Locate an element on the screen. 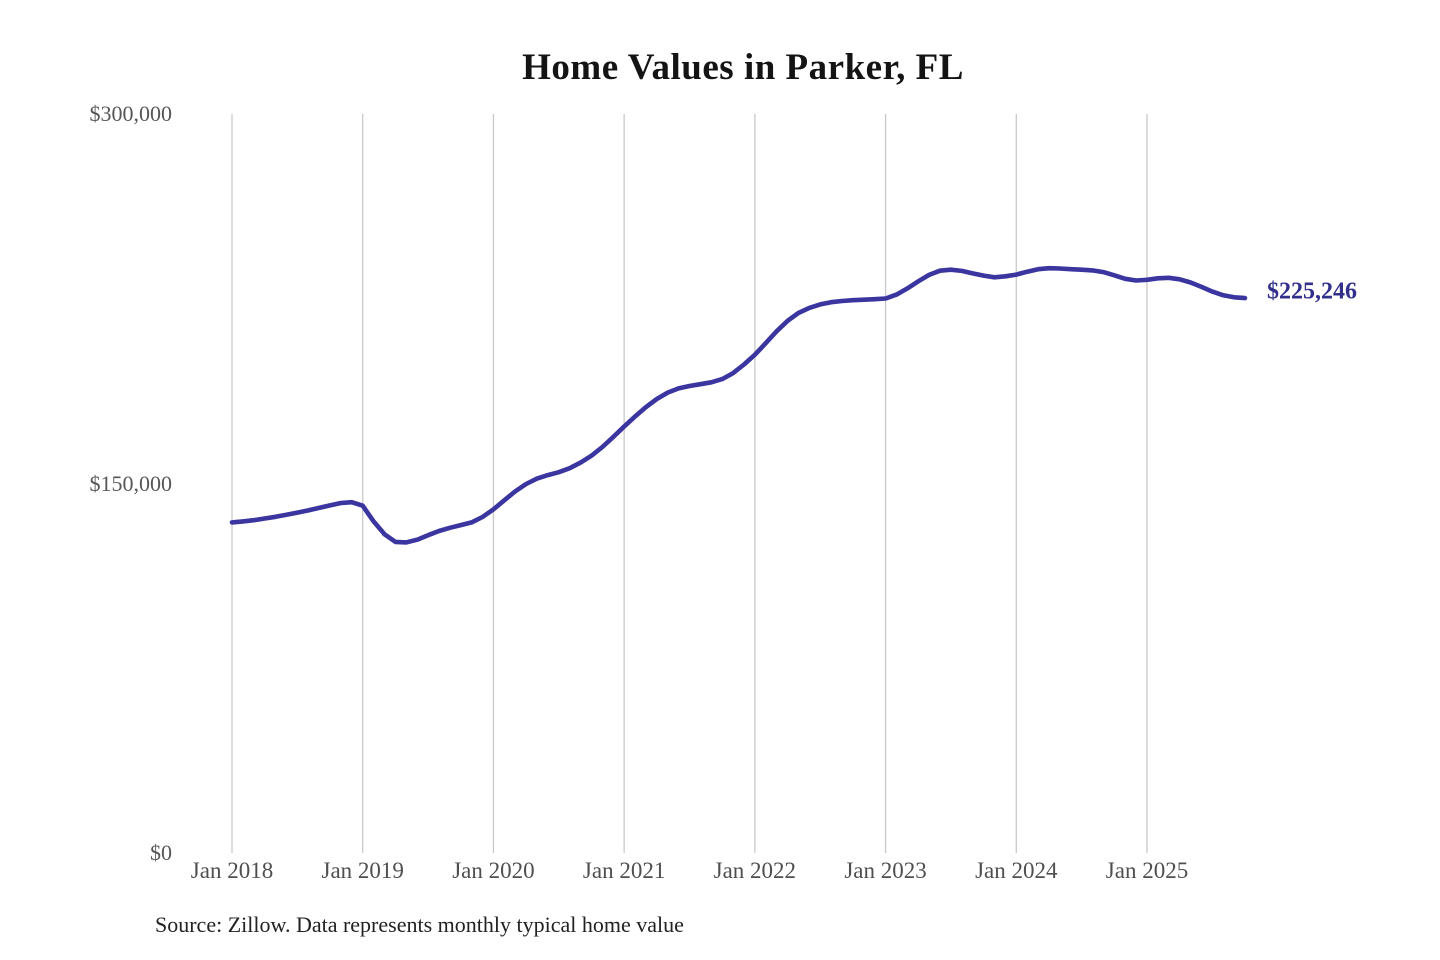  y-tick-label: $150,000 is located at coordinates (131, 483).